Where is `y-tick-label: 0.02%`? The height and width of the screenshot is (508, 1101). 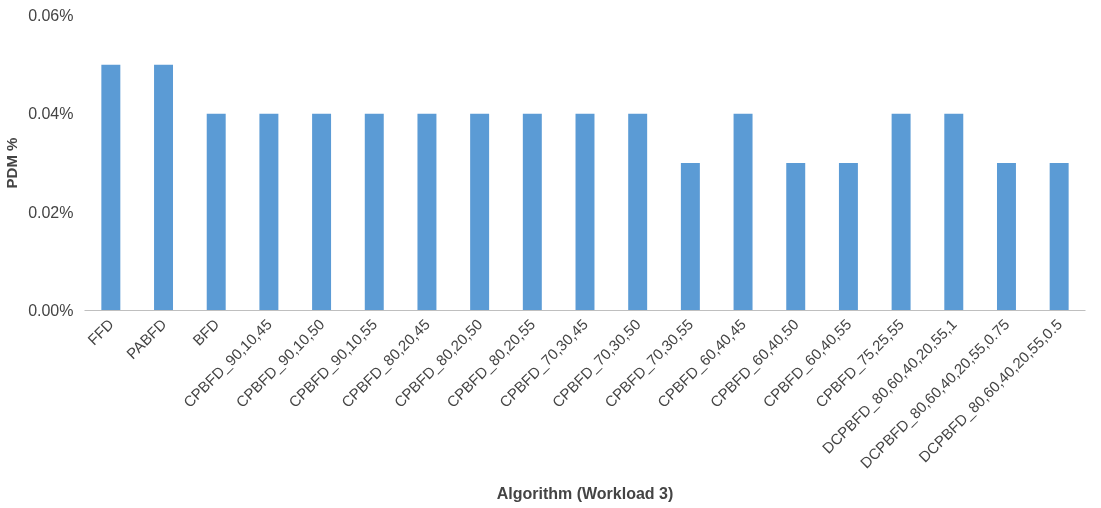 y-tick-label: 0.02% is located at coordinates (51, 212).